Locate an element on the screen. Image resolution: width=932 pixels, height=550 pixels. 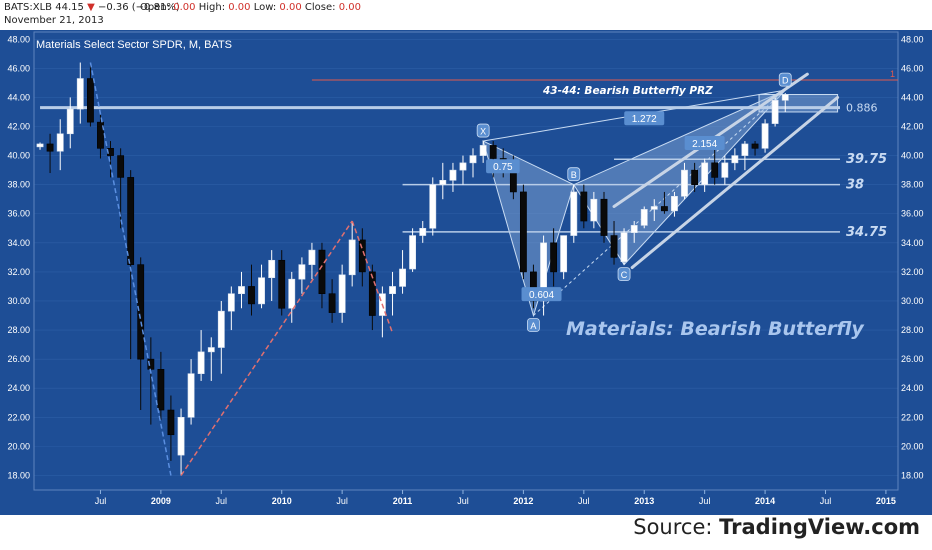
ratio-badge: 1.272 is located at coordinates (644, 118).